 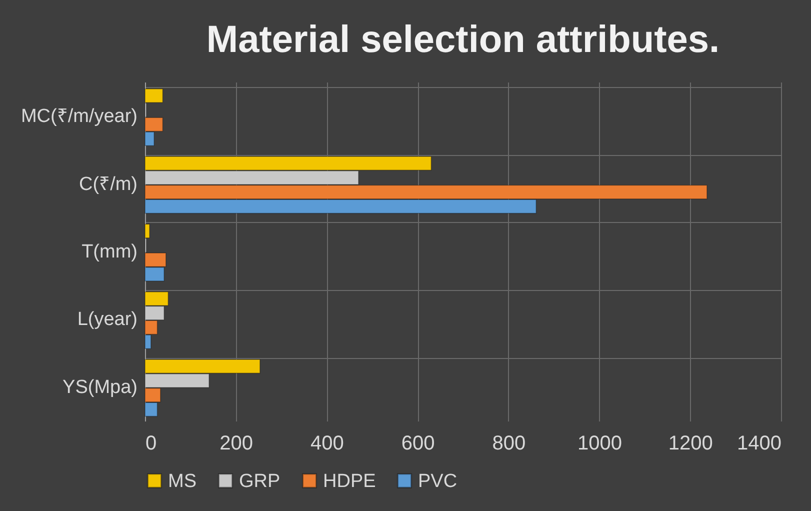 I want to click on y-tick-label: YS(Mpa), so click(x=100, y=387).